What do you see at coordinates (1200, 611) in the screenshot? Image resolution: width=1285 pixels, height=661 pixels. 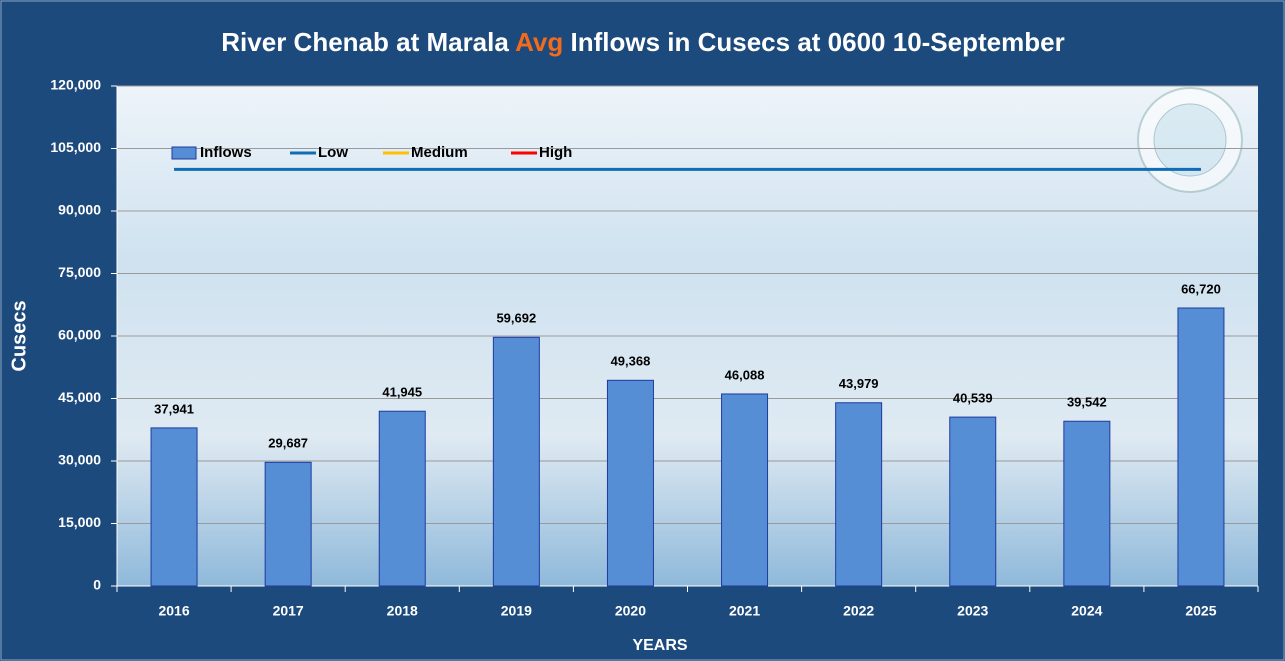 I see `x-tick-label: 2025` at bounding box center [1200, 611].